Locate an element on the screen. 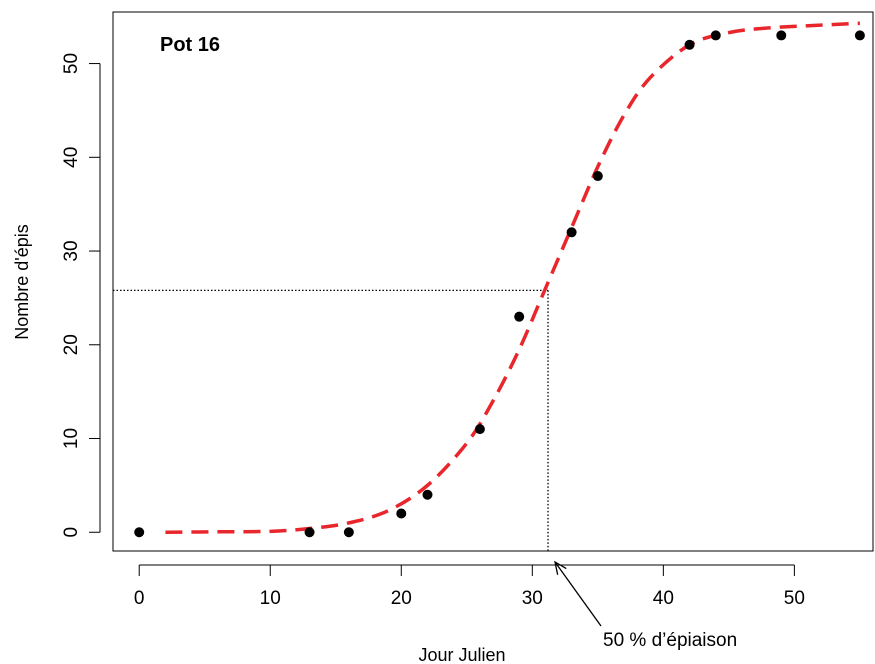 This screenshot has width=875, height=664. x-axis-title: Jour Julien is located at coordinates (461, 654).